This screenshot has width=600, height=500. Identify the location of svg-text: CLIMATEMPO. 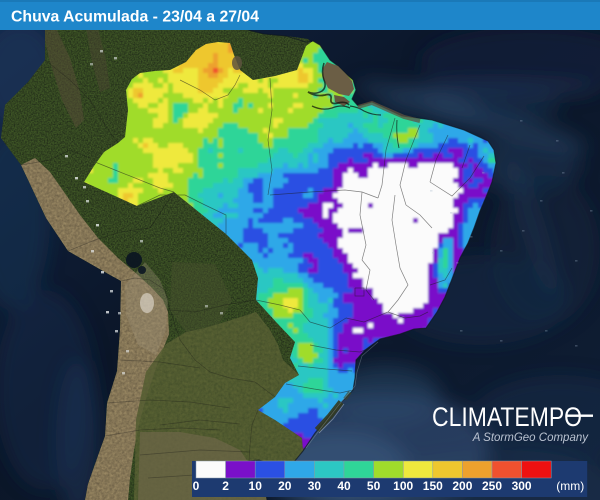
(507, 417).